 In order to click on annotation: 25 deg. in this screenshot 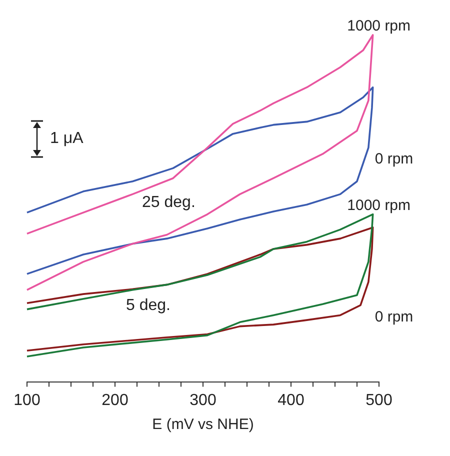, I will do `click(169, 203)`.